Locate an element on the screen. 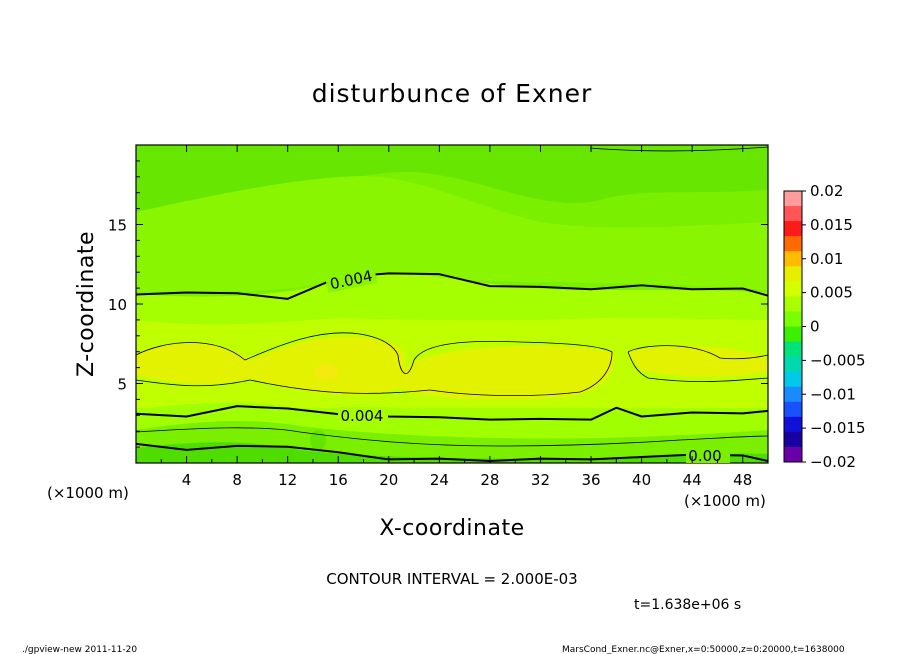 This screenshot has width=904, height=654. colorbar-label: −0.01 is located at coordinates (833, 394).